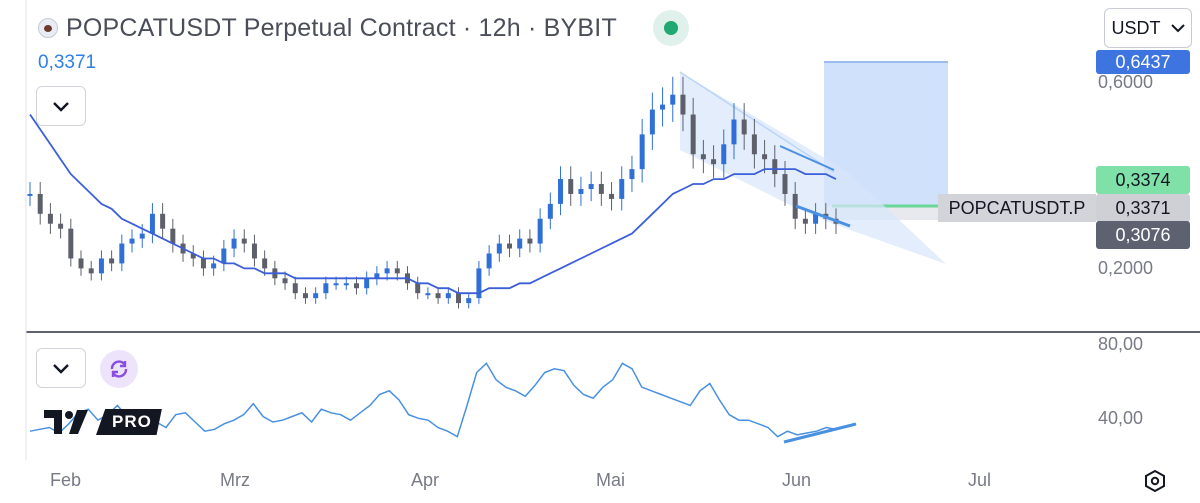  What do you see at coordinates (235, 480) in the screenshot?
I see `x-tick-label: Mrz` at bounding box center [235, 480].